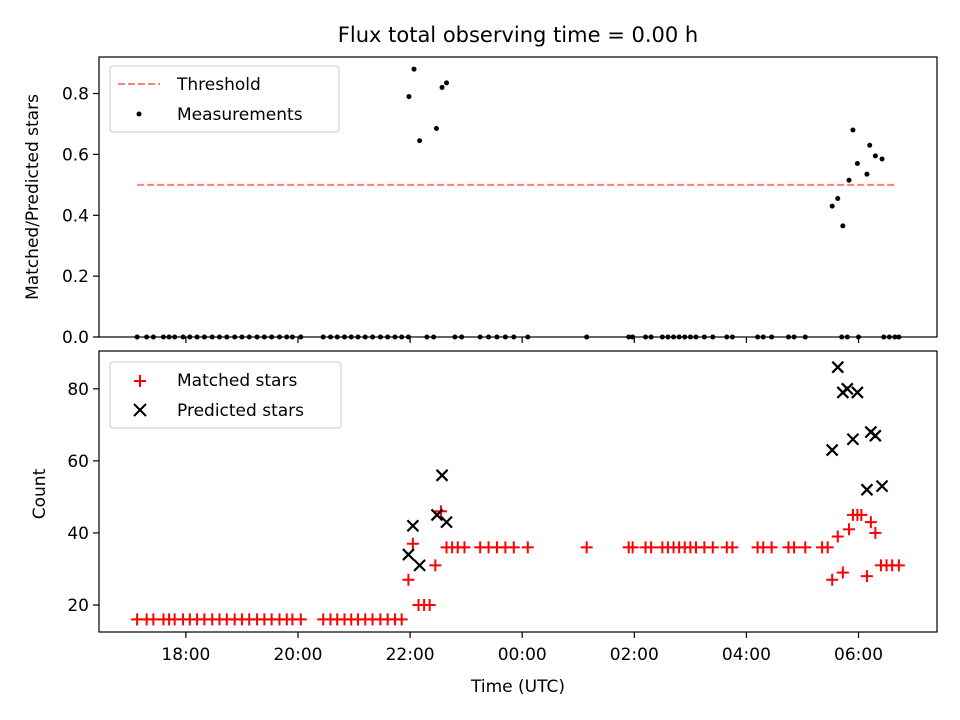 The width and height of the screenshot is (960, 720). I want to click on bottom-legend-box, so click(225, 395).